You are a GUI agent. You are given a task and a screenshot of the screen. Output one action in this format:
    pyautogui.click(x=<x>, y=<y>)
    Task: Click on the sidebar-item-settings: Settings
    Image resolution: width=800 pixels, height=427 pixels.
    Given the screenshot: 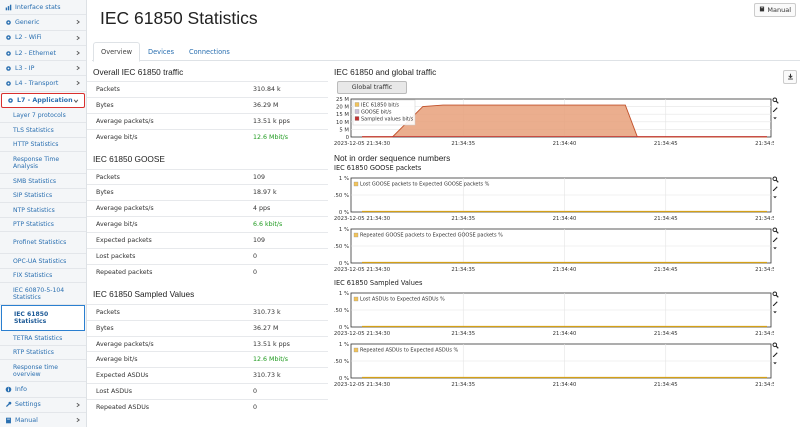 What is the action you would take?
    pyautogui.click(x=43, y=405)
    